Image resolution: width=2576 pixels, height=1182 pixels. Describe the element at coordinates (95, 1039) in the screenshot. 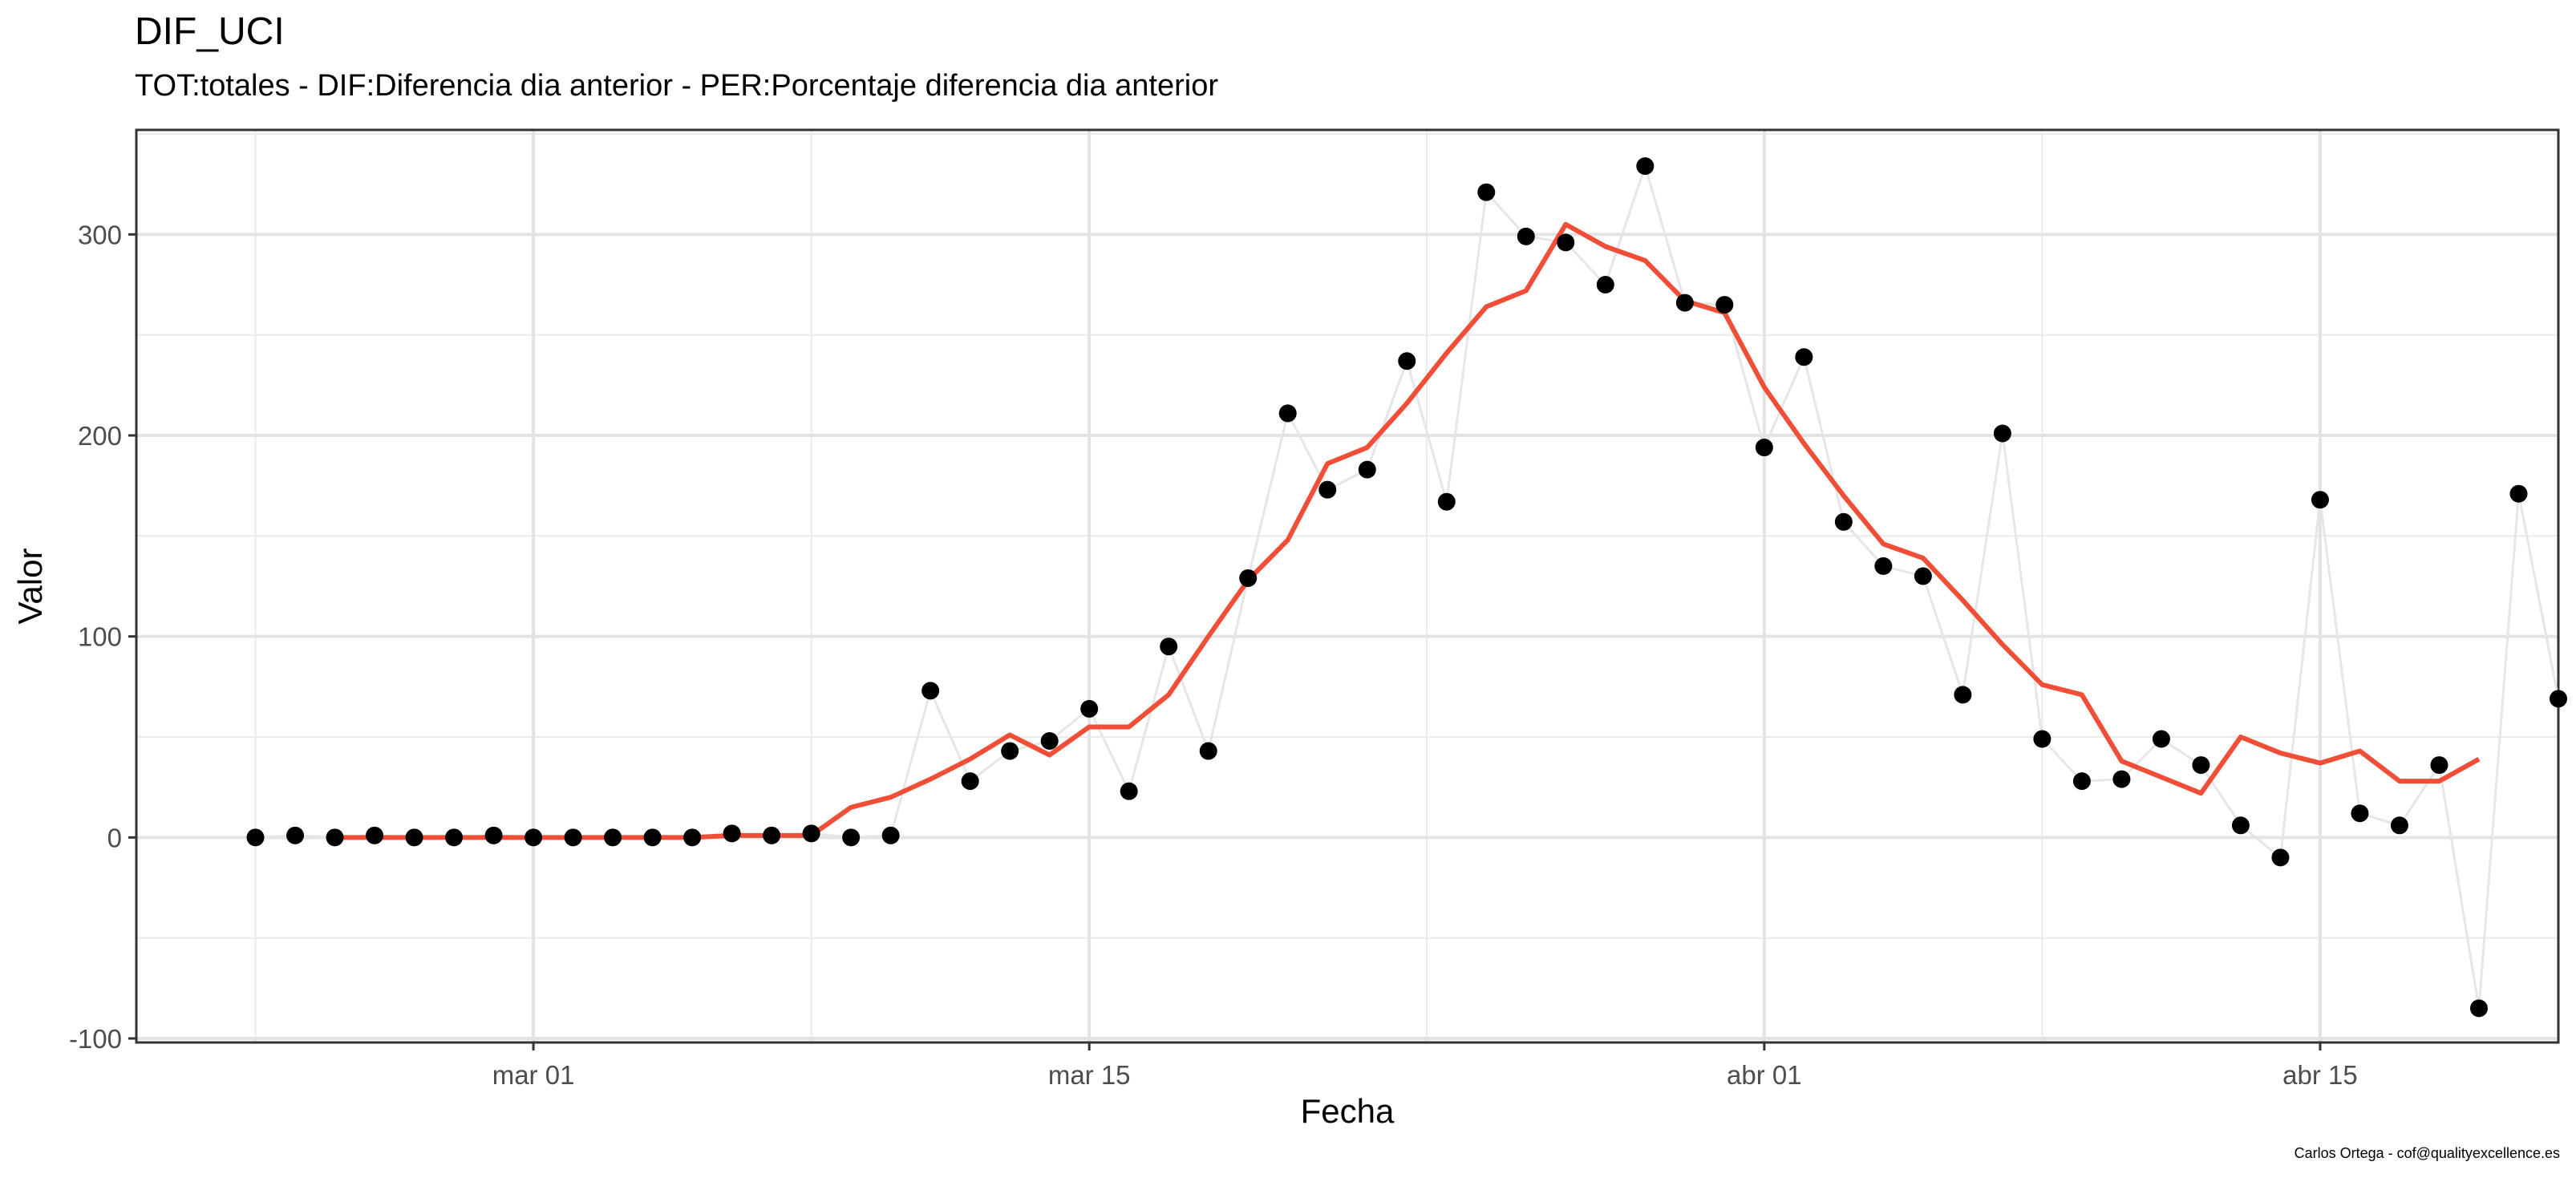

I see `y-tick-label: -100` at that location.